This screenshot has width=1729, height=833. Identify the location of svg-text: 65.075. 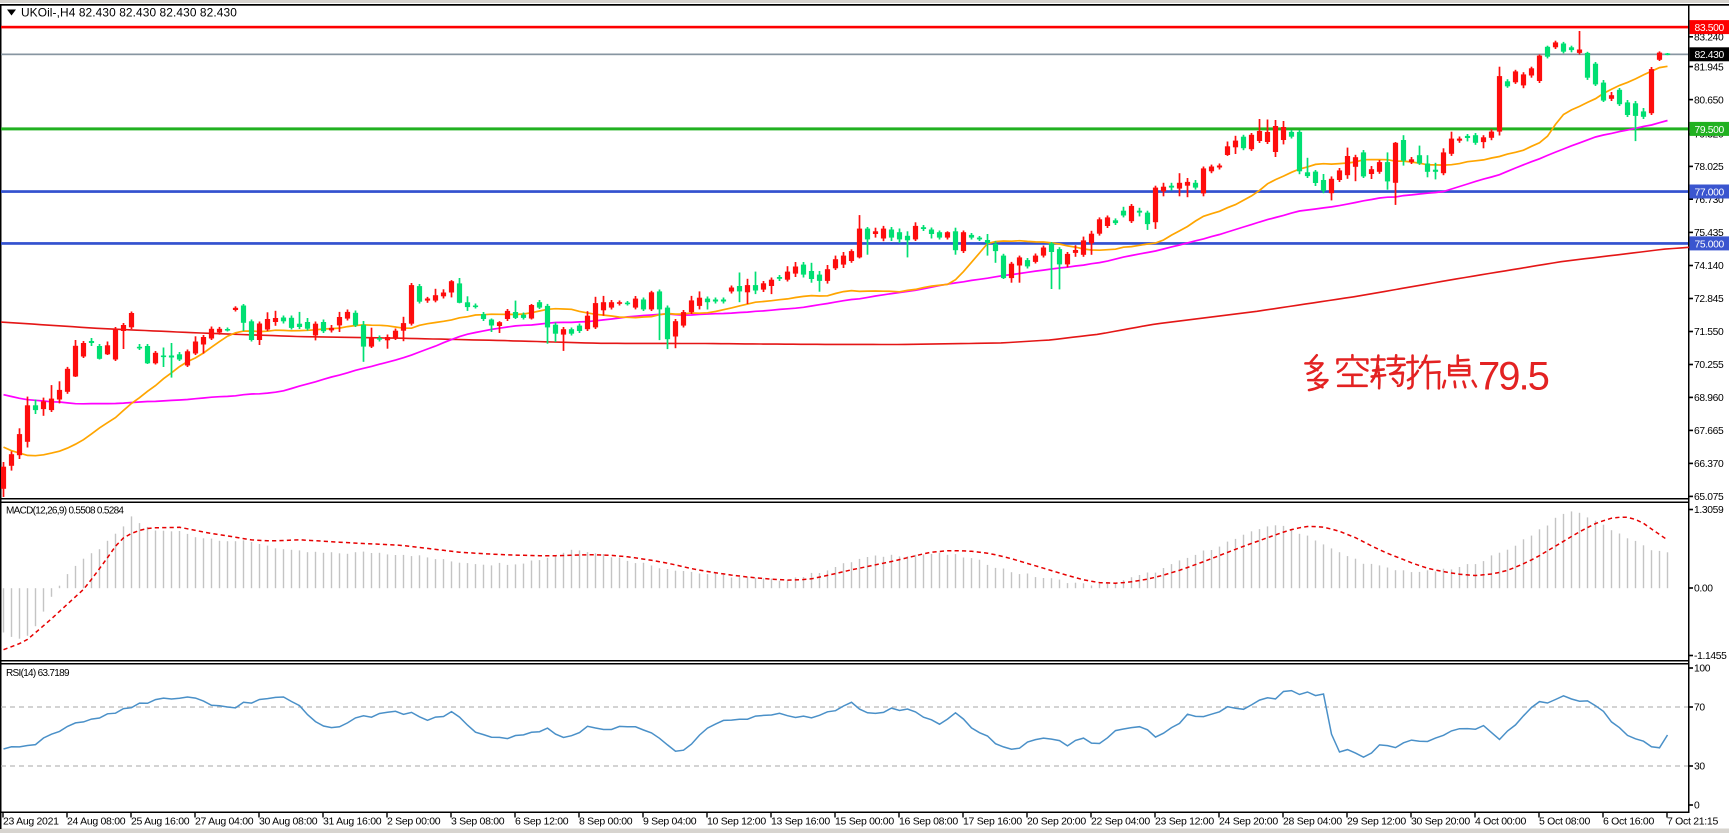
(1709, 497).